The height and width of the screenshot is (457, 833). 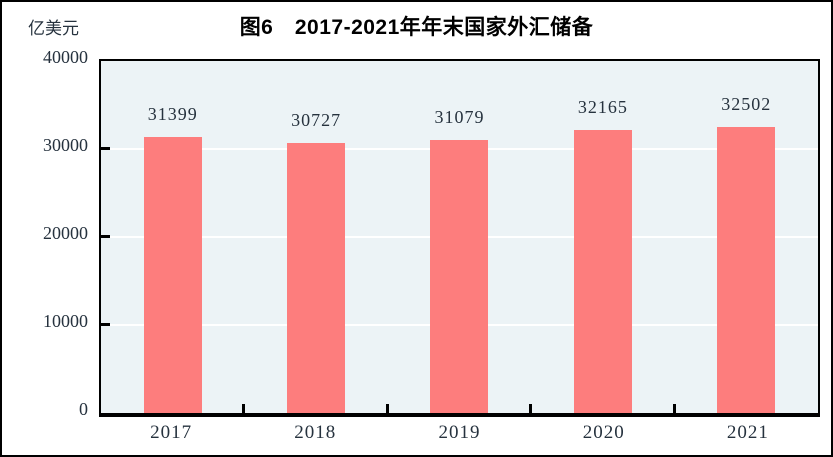 What do you see at coordinates (602, 107) in the screenshot?
I see `bar-value-label: 32165` at bounding box center [602, 107].